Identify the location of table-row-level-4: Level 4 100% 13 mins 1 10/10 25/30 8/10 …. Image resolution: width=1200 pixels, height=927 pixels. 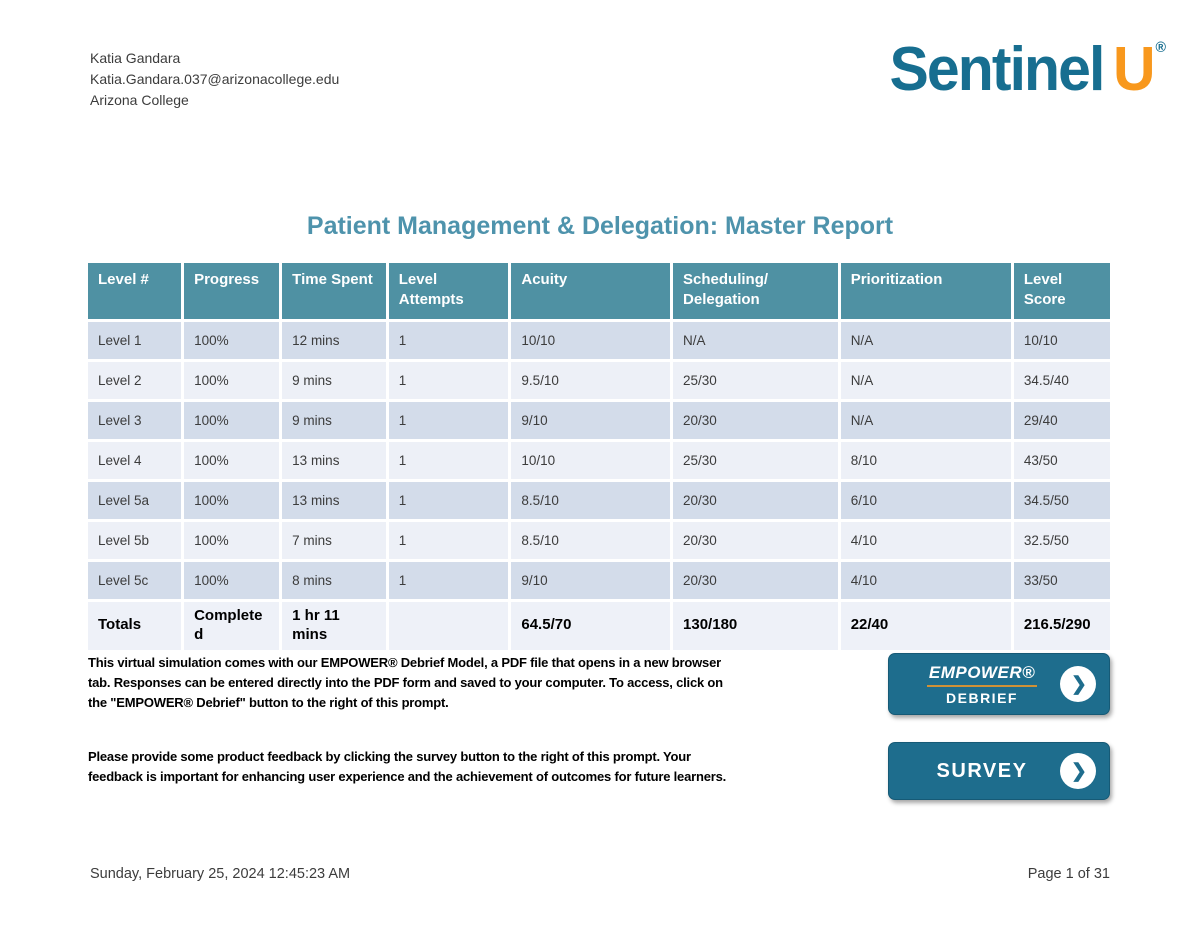
(599, 460).